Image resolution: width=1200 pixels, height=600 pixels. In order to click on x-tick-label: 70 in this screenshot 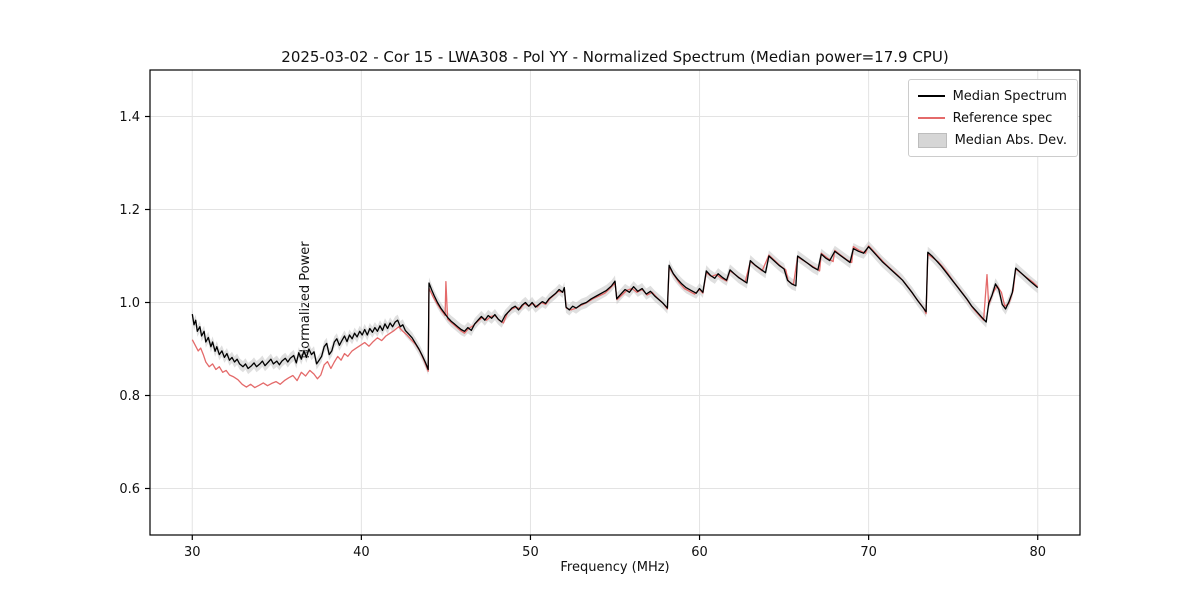, I will do `click(868, 552)`.